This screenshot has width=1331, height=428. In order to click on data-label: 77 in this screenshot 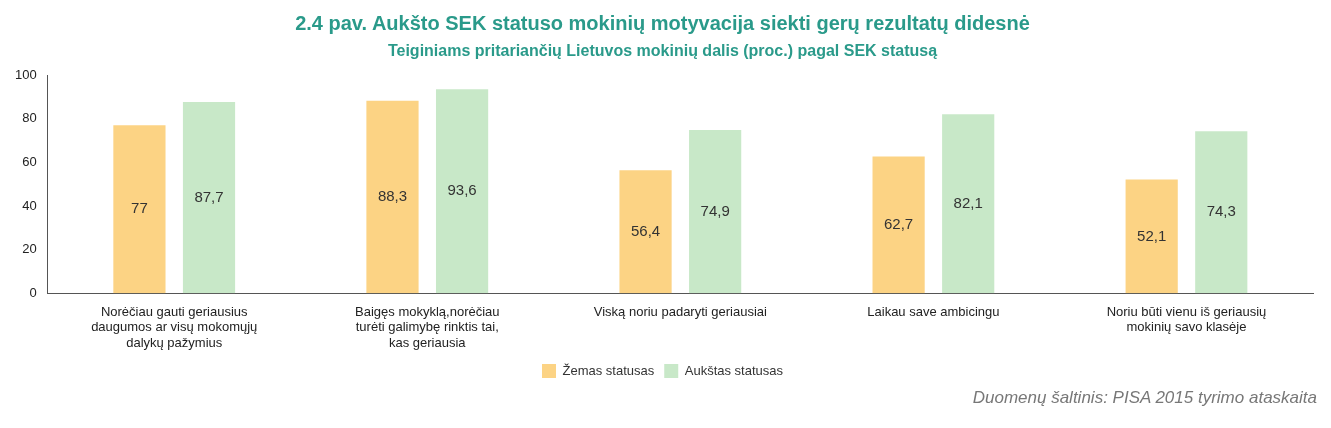, I will do `click(139, 208)`.